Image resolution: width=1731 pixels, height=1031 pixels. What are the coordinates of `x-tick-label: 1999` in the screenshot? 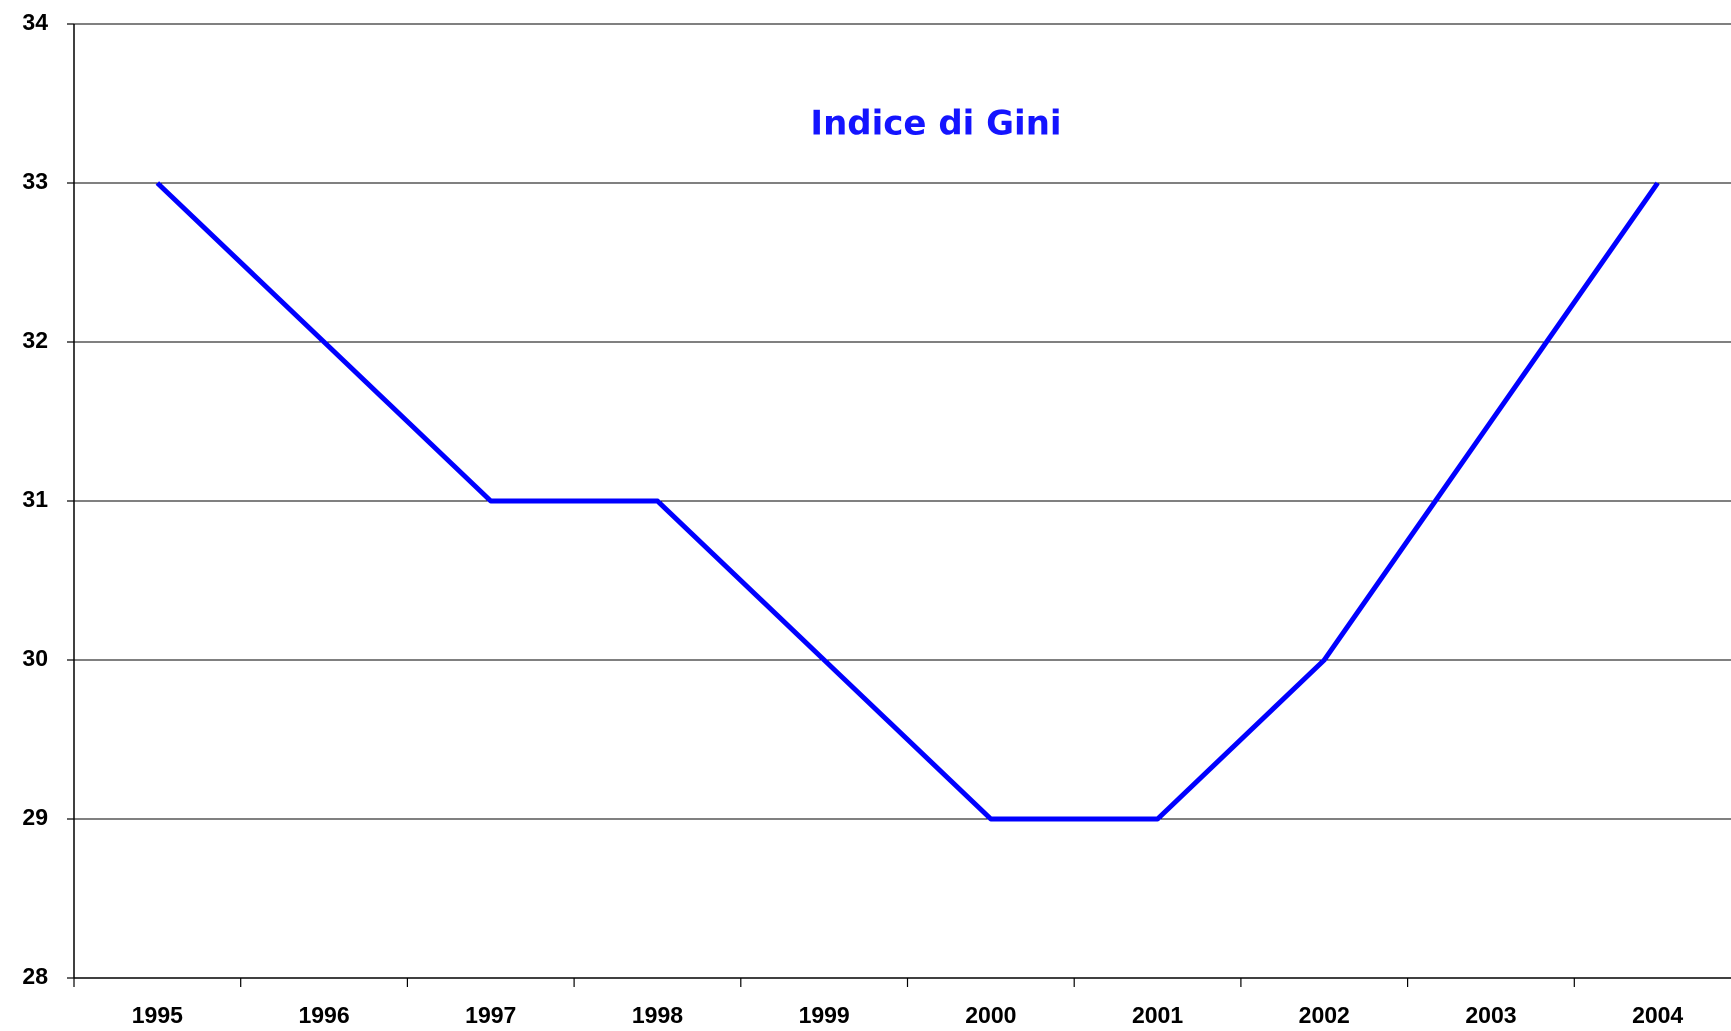 It's located at (824, 1015).